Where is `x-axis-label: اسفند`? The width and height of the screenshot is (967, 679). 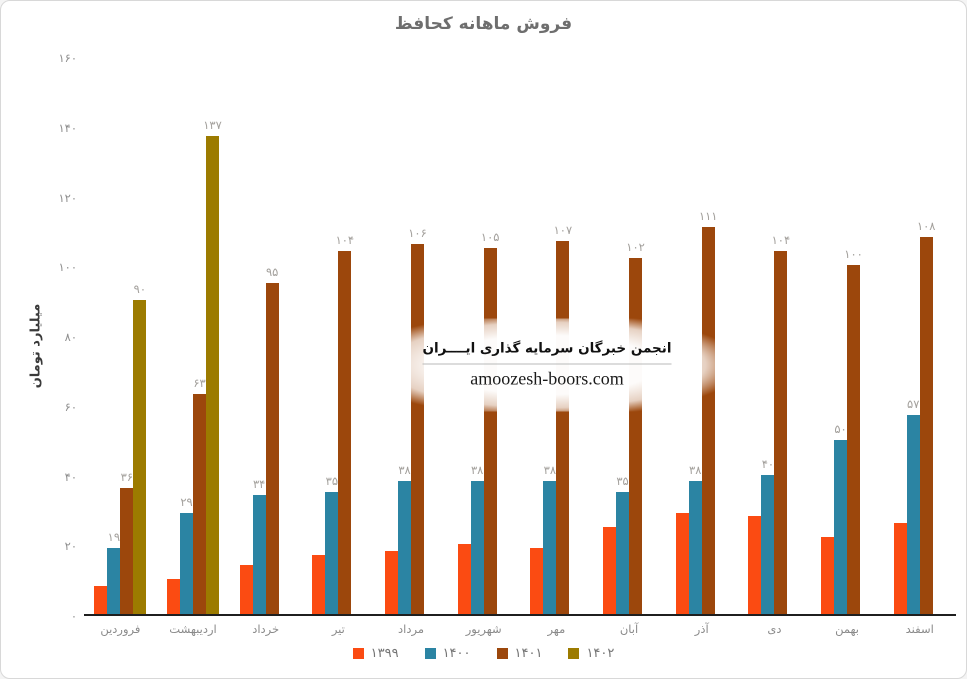
x-axis-label: اسفند is located at coordinates (919, 629).